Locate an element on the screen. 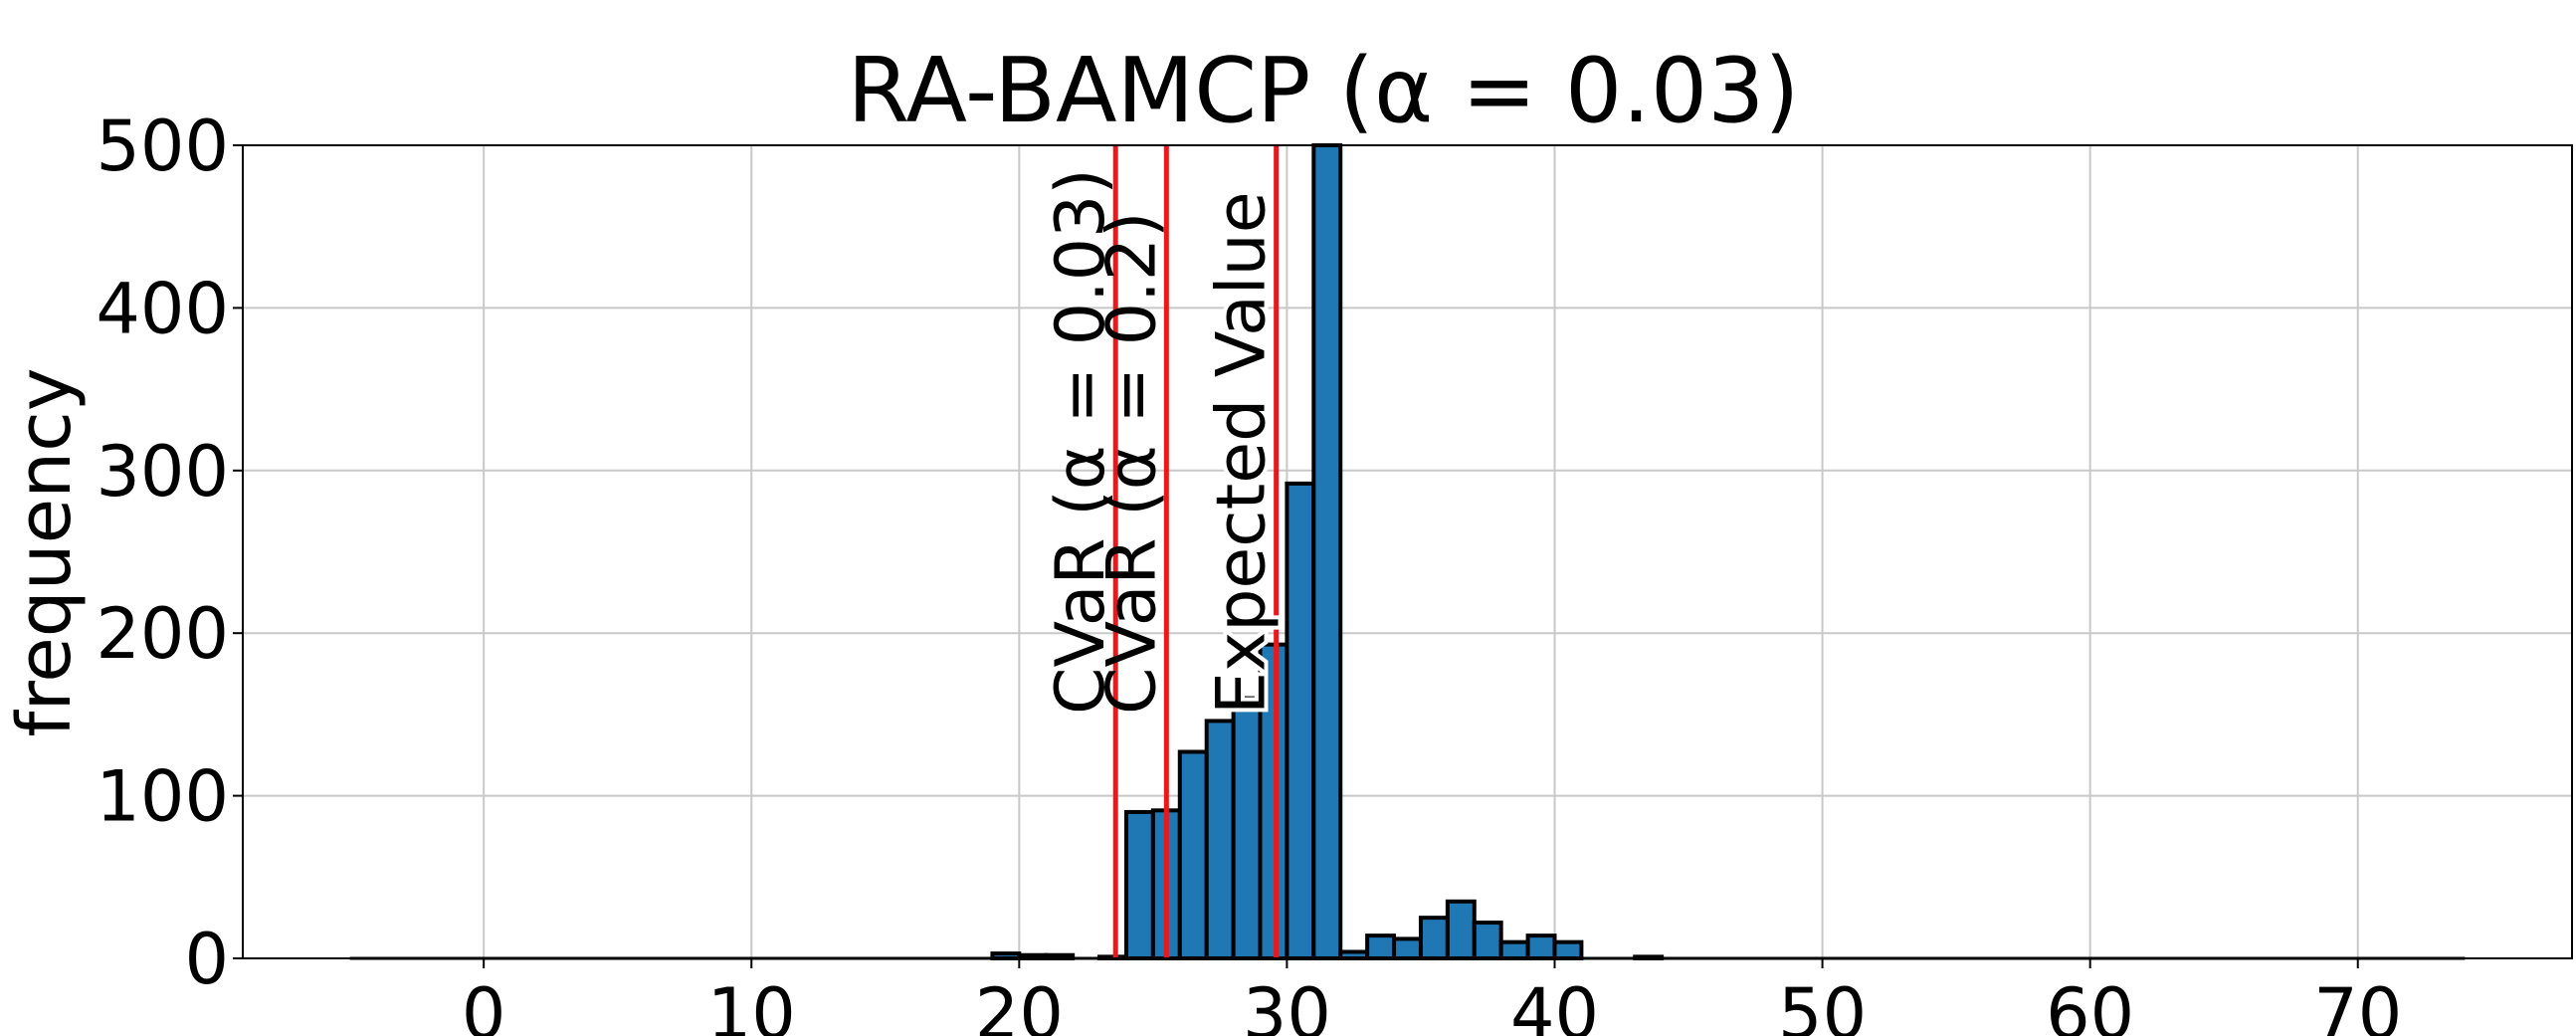  y-tick-label: 500 is located at coordinates (162, 146).